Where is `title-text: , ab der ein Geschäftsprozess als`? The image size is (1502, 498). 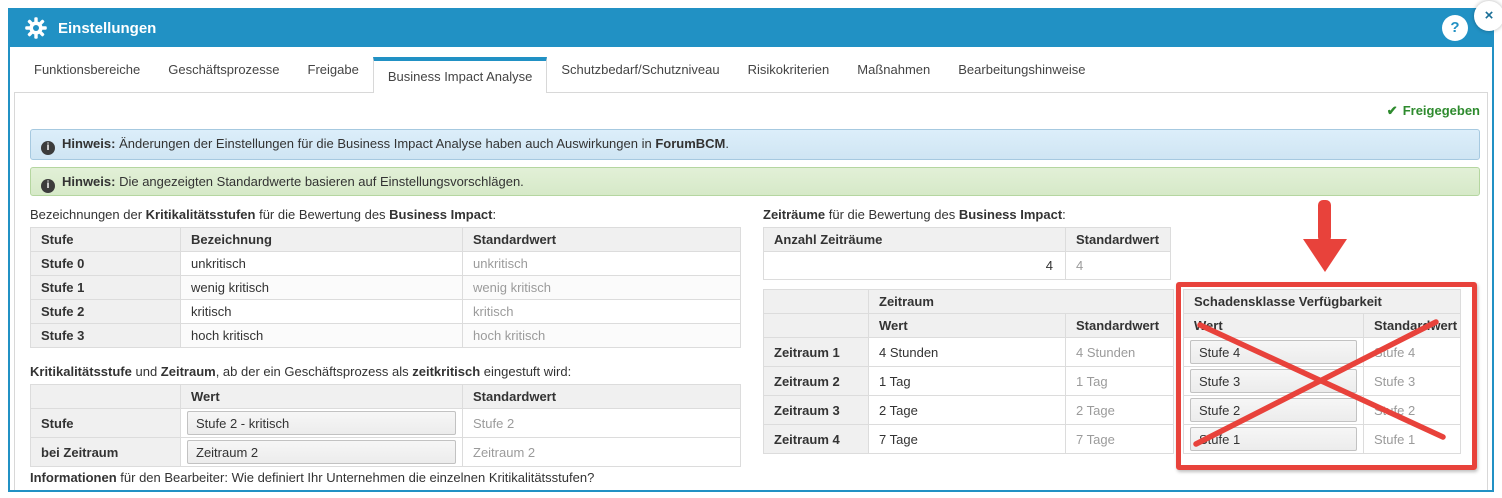
title-text: , ab der ein Geschäftsprozess als is located at coordinates (314, 371).